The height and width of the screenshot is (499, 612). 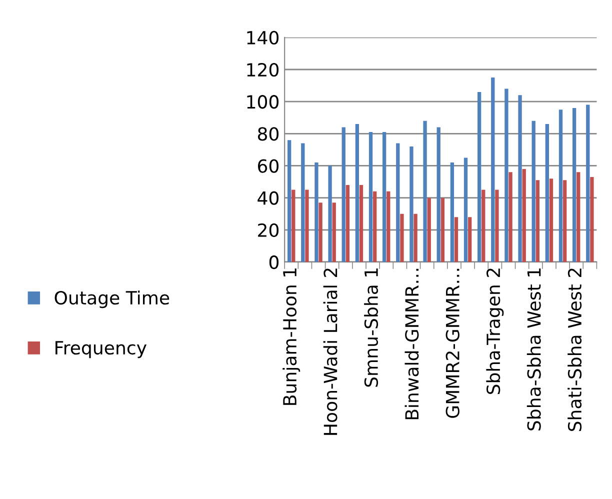 What do you see at coordinates (263, 69) in the screenshot?
I see `y-tick-label: 120` at bounding box center [263, 69].